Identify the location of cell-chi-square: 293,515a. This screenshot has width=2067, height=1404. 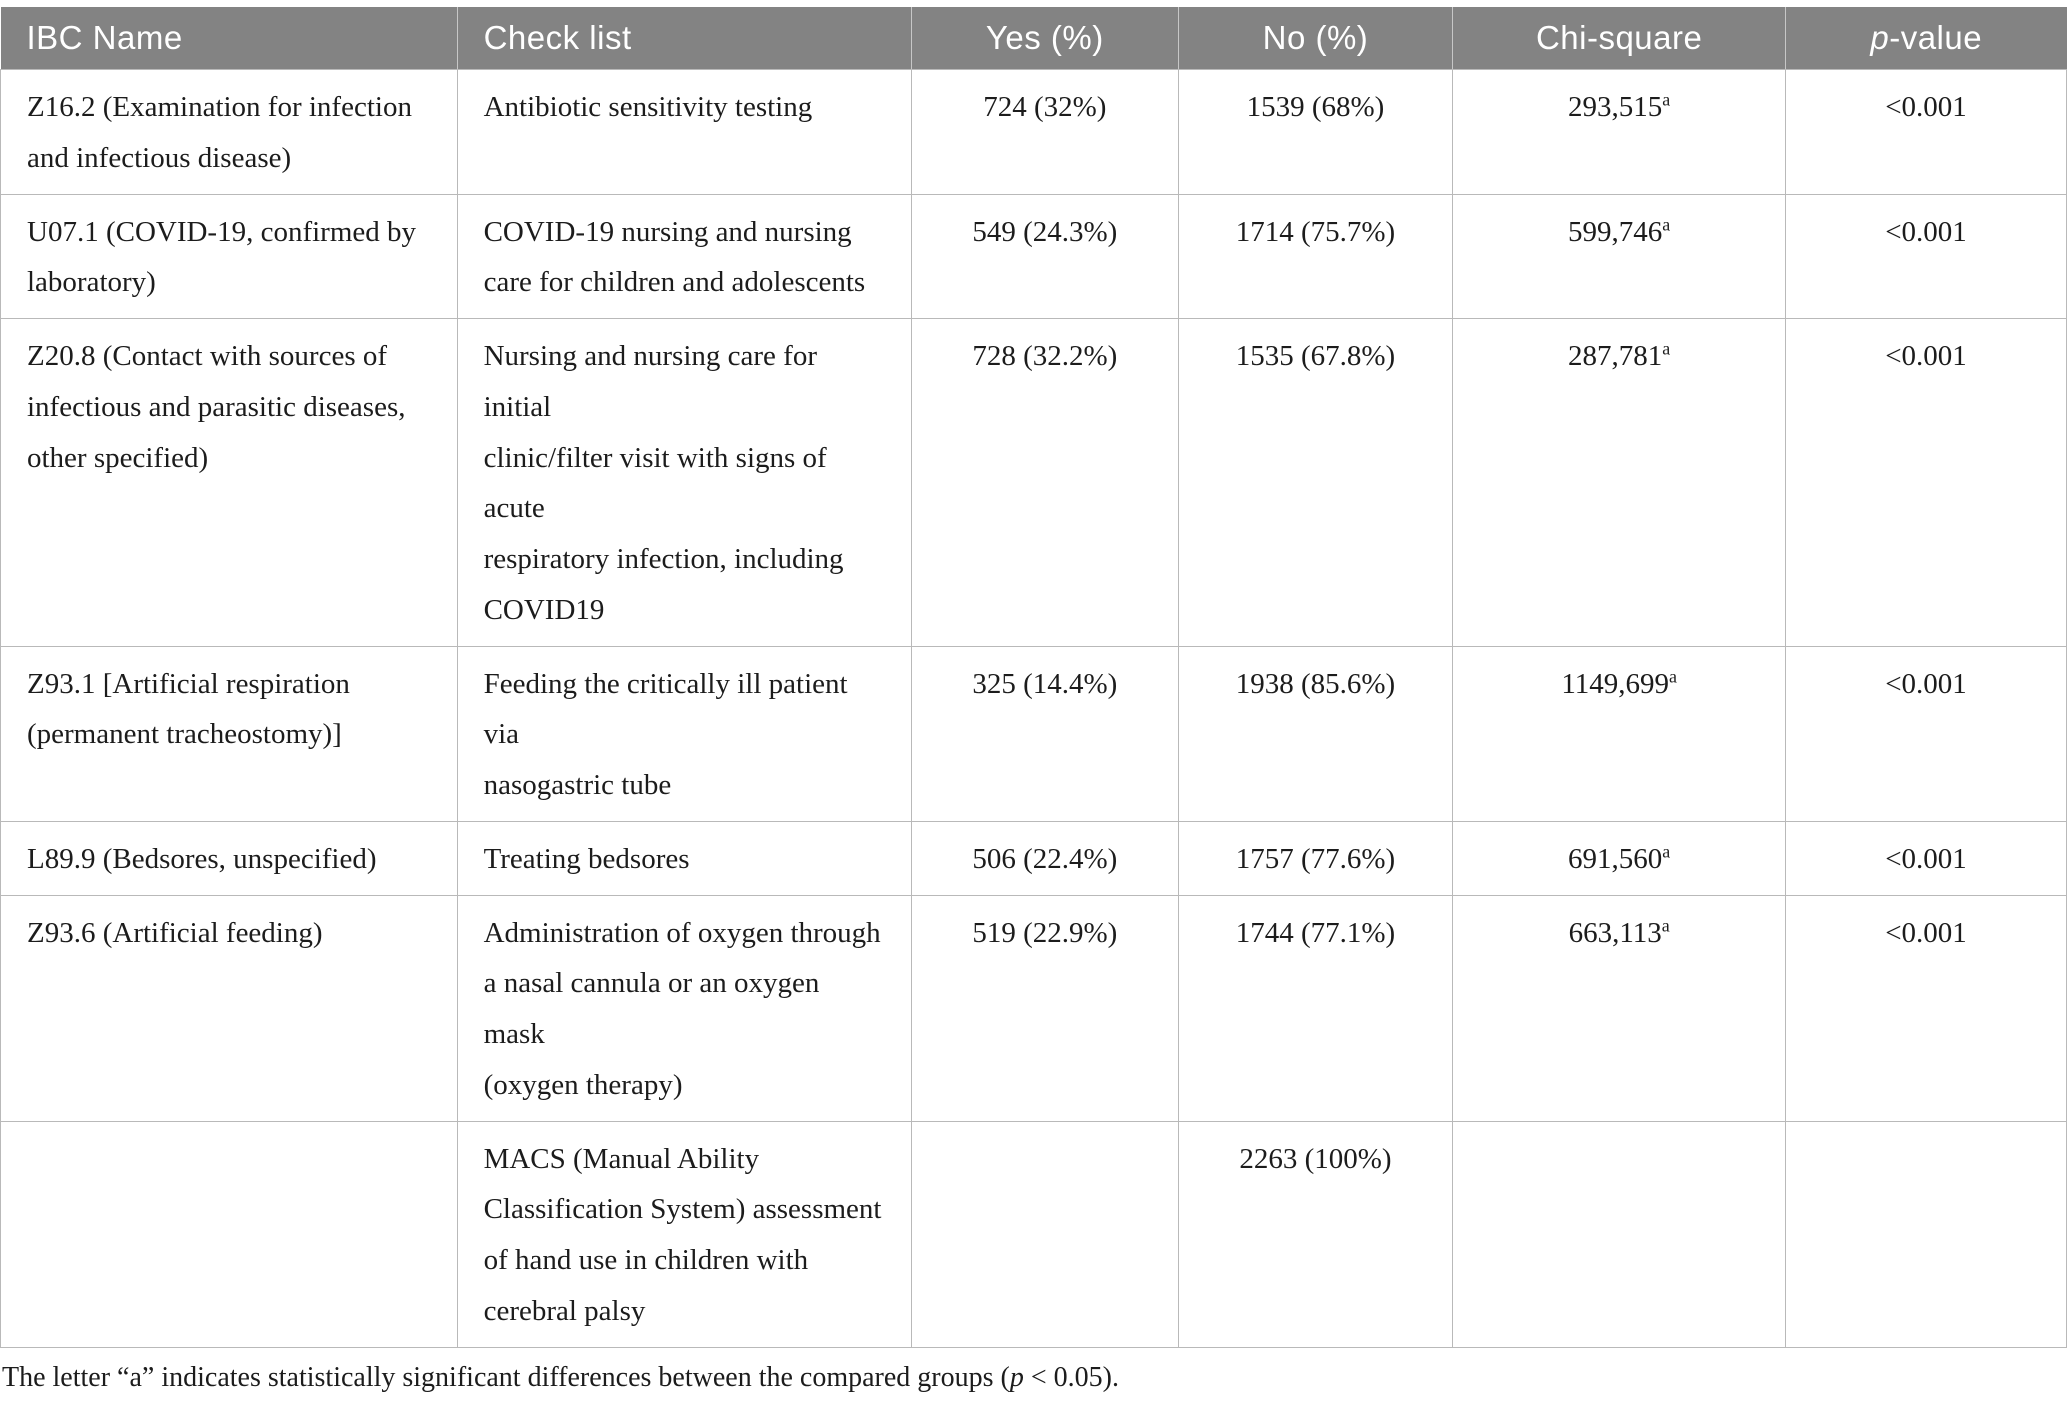
(1619, 132).